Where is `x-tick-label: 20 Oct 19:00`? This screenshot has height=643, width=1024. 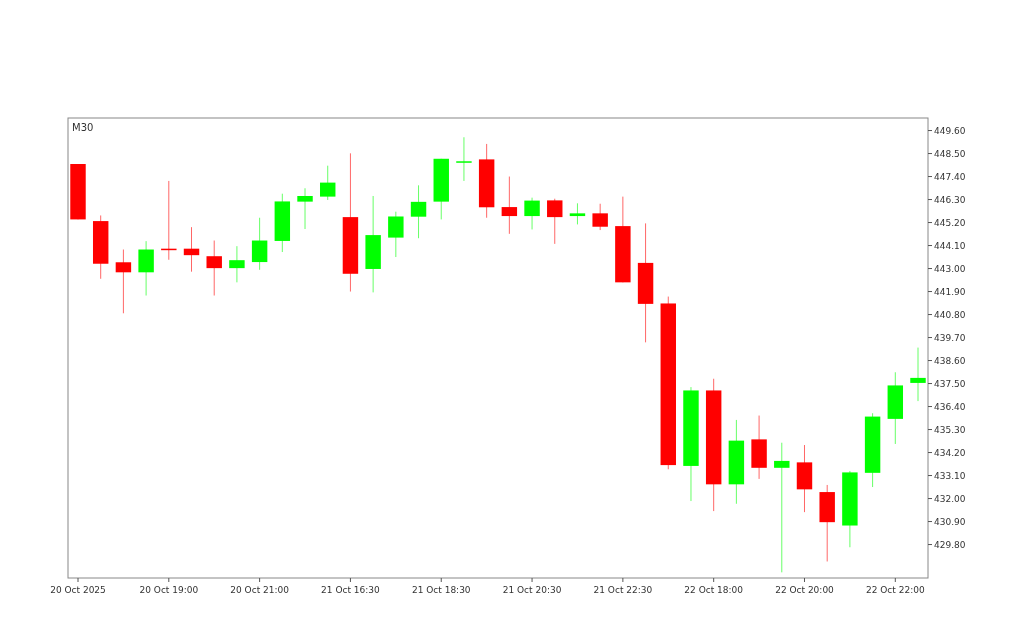 x-tick-label: 20 Oct 19:00 is located at coordinates (169, 590).